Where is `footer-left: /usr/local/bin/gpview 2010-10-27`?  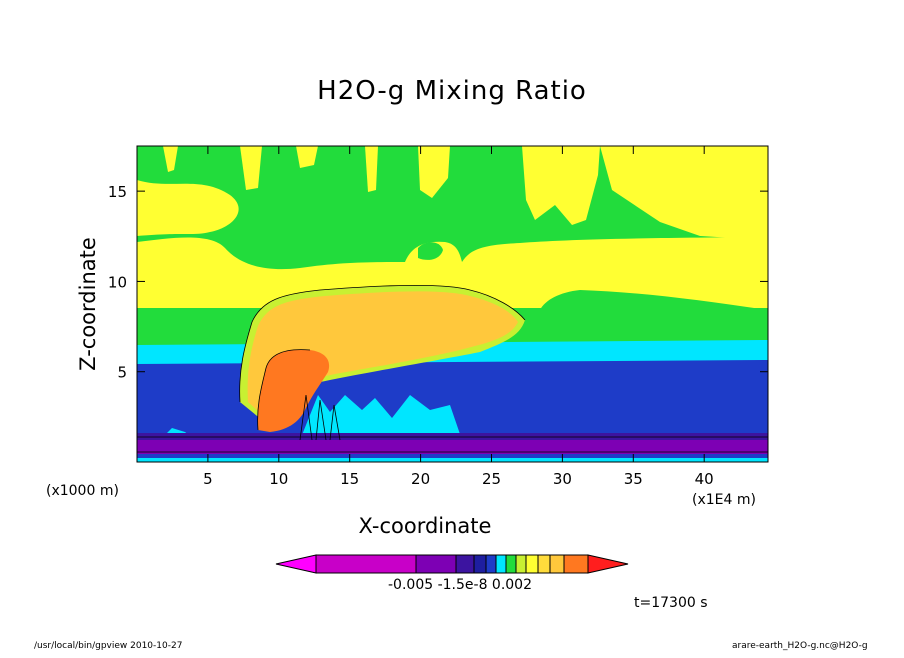
footer-left: /usr/local/bin/gpview 2010-10-27 is located at coordinates (108, 646).